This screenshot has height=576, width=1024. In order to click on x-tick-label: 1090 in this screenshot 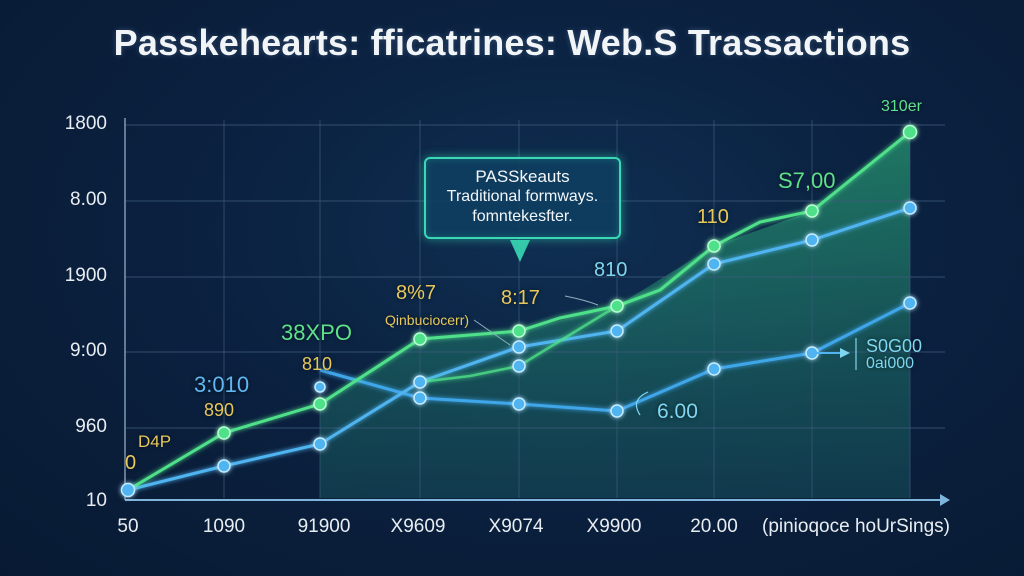, I will do `click(224, 526)`.